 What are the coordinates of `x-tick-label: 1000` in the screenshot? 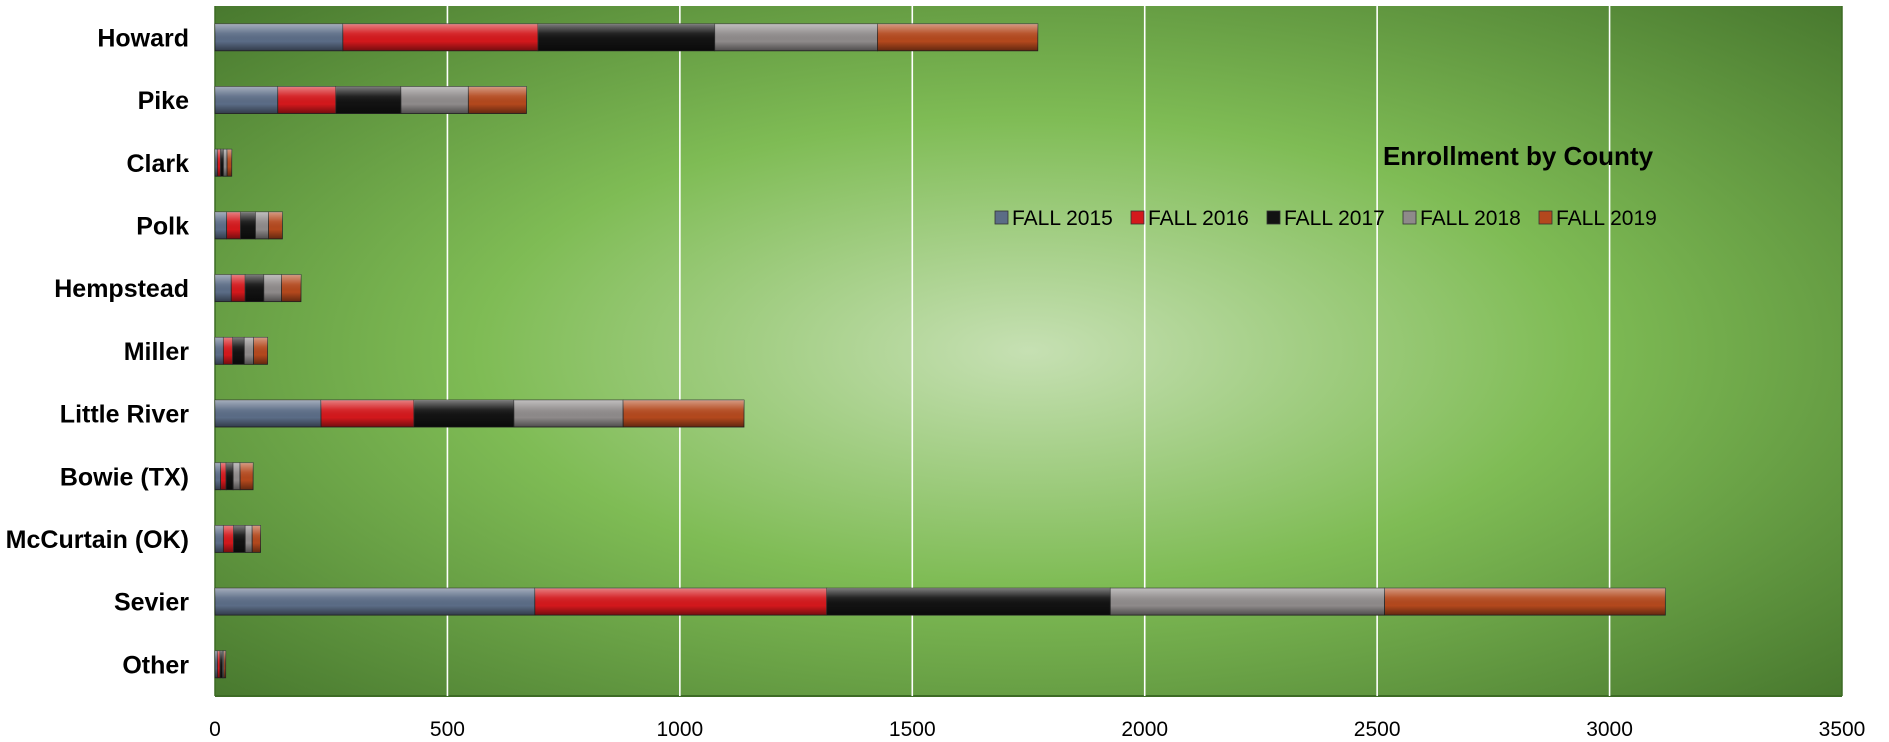 It's located at (679, 729).